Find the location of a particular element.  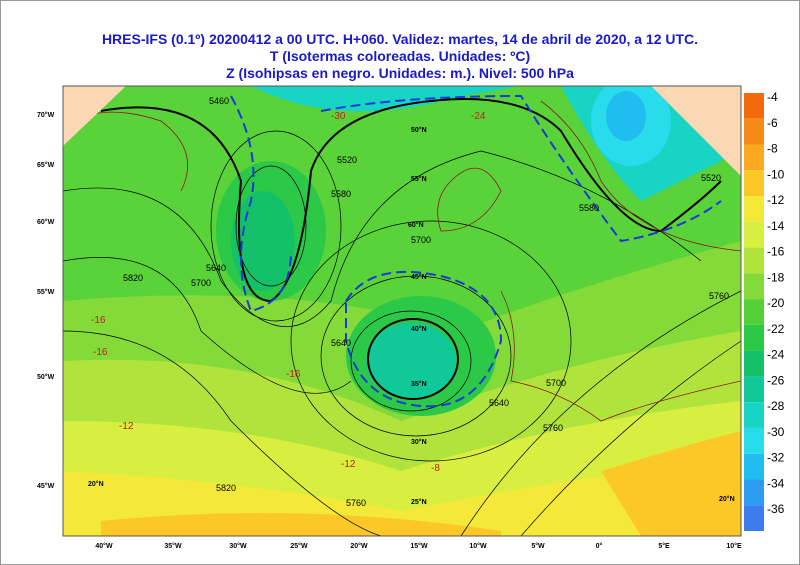

latitude-label: 50°N is located at coordinates (419, 130).